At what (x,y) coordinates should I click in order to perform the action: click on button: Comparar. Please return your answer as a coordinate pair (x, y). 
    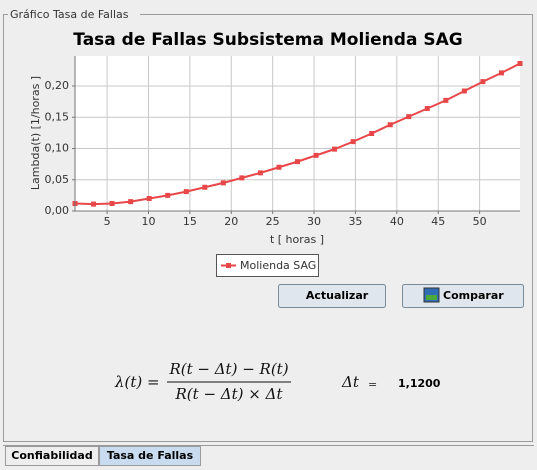
    Looking at the image, I should click on (463, 296).